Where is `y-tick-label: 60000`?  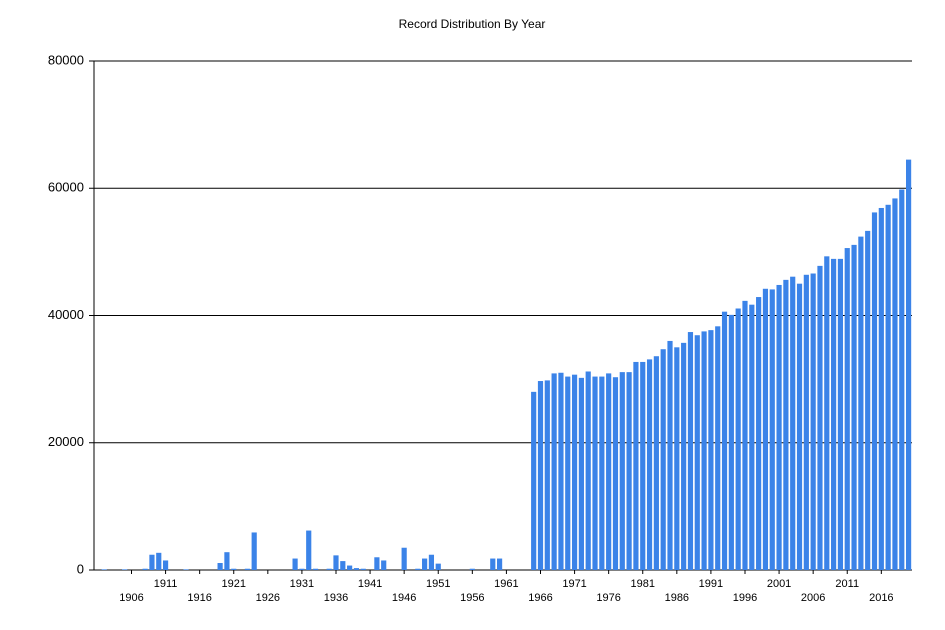
y-tick-label: 60000 is located at coordinates (66, 187).